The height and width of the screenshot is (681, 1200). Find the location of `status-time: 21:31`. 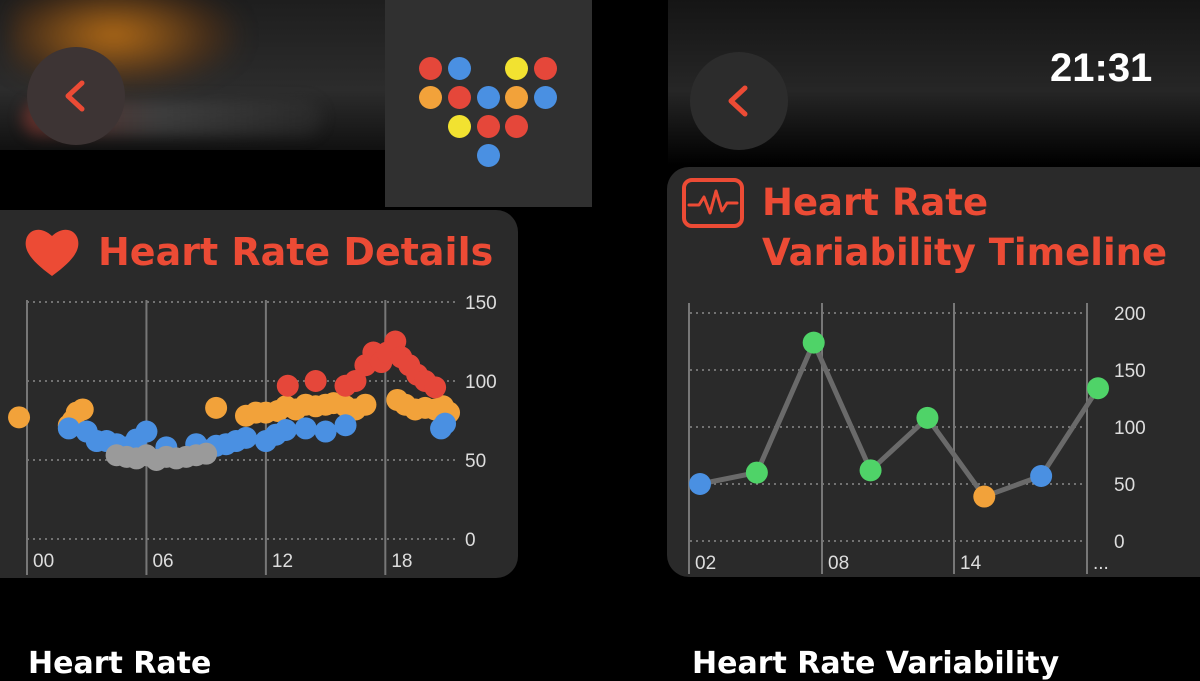

status-time: 21:31 is located at coordinates (1101, 68).